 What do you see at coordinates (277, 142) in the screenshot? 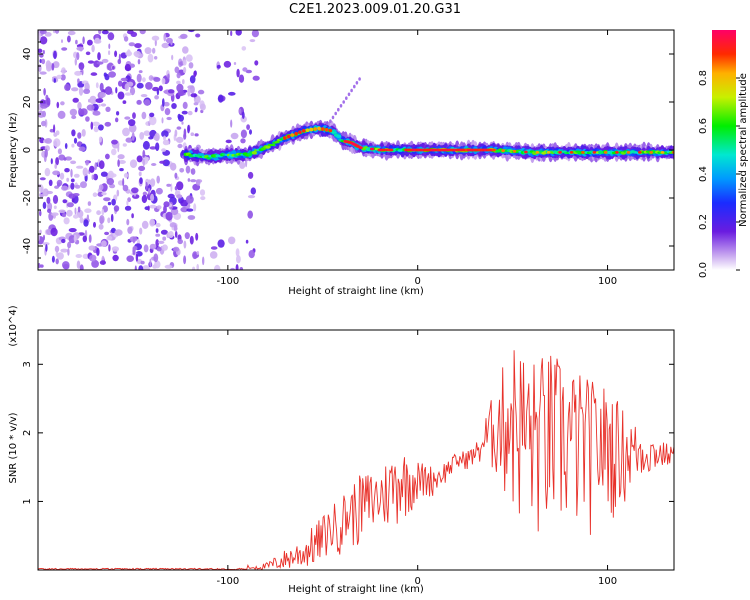
I see `ridge-cell` at bounding box center [277, 142].